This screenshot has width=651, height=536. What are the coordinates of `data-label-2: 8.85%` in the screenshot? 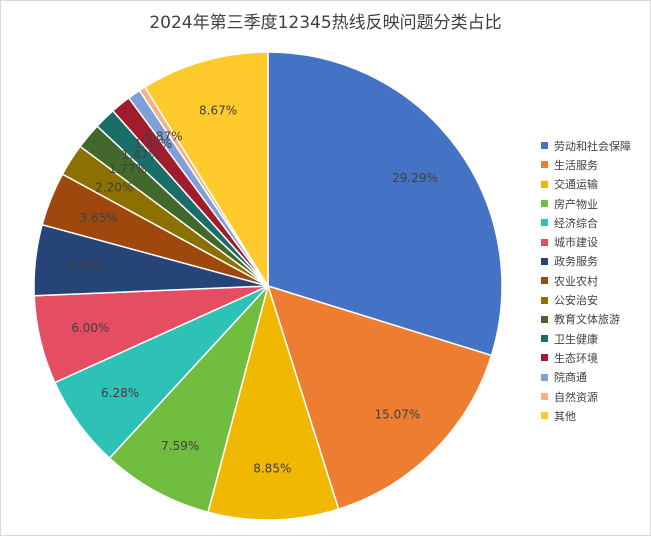 It's located at (272, 469).